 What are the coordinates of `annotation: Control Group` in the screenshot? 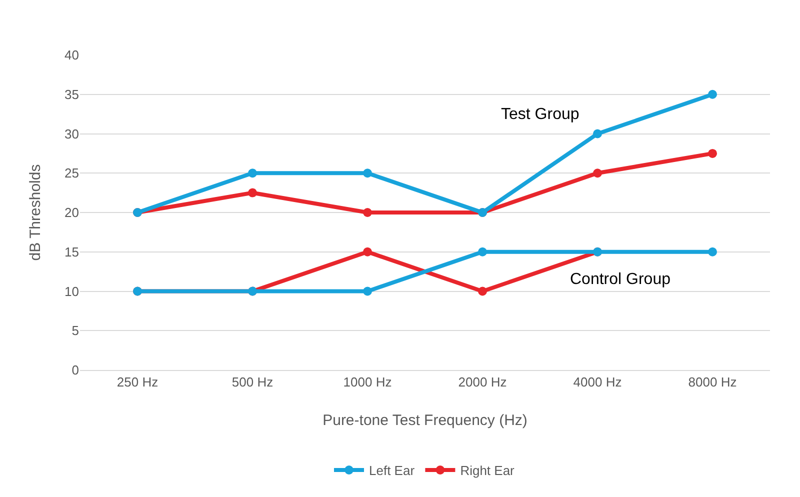 It's located at (620, 279).